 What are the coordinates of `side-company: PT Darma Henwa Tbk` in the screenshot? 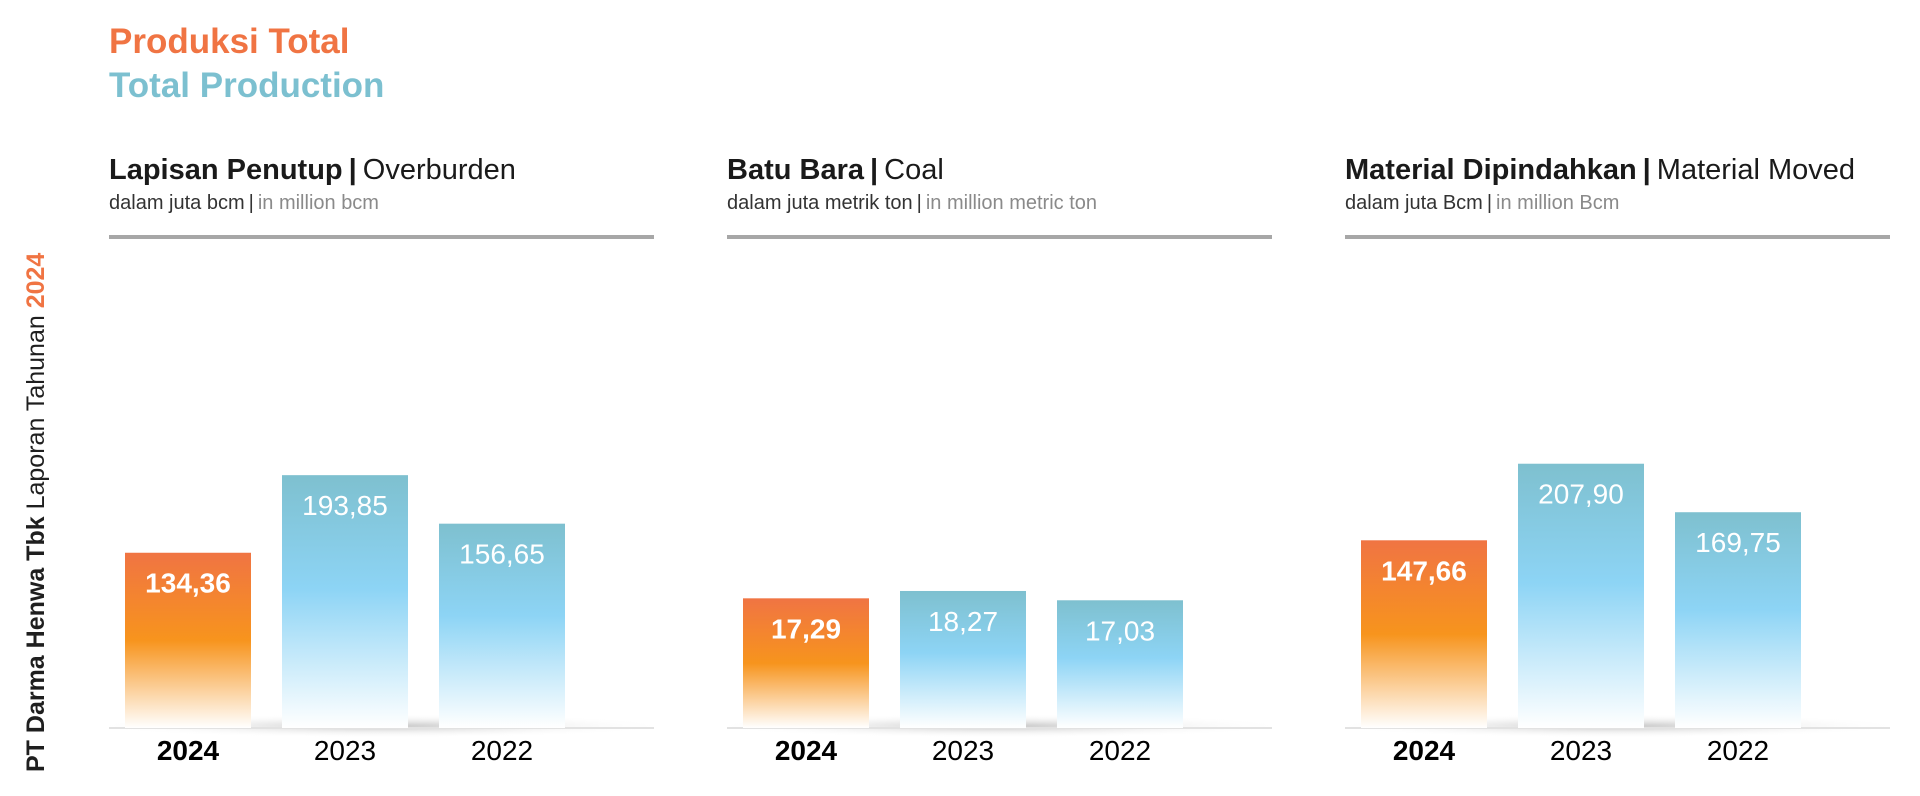 It's located at (36, 644).